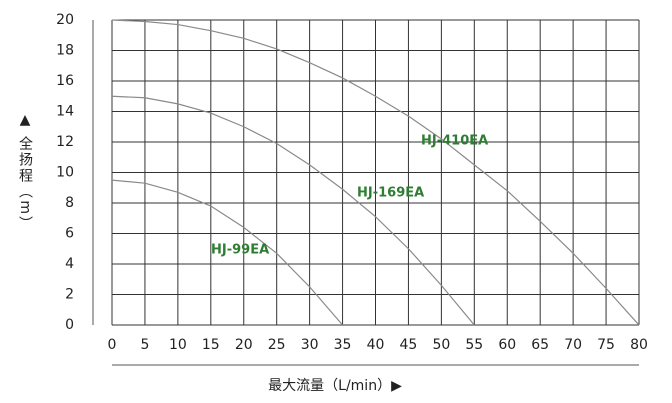  I want to click on x-tick-label: 20, so click(244, 345).